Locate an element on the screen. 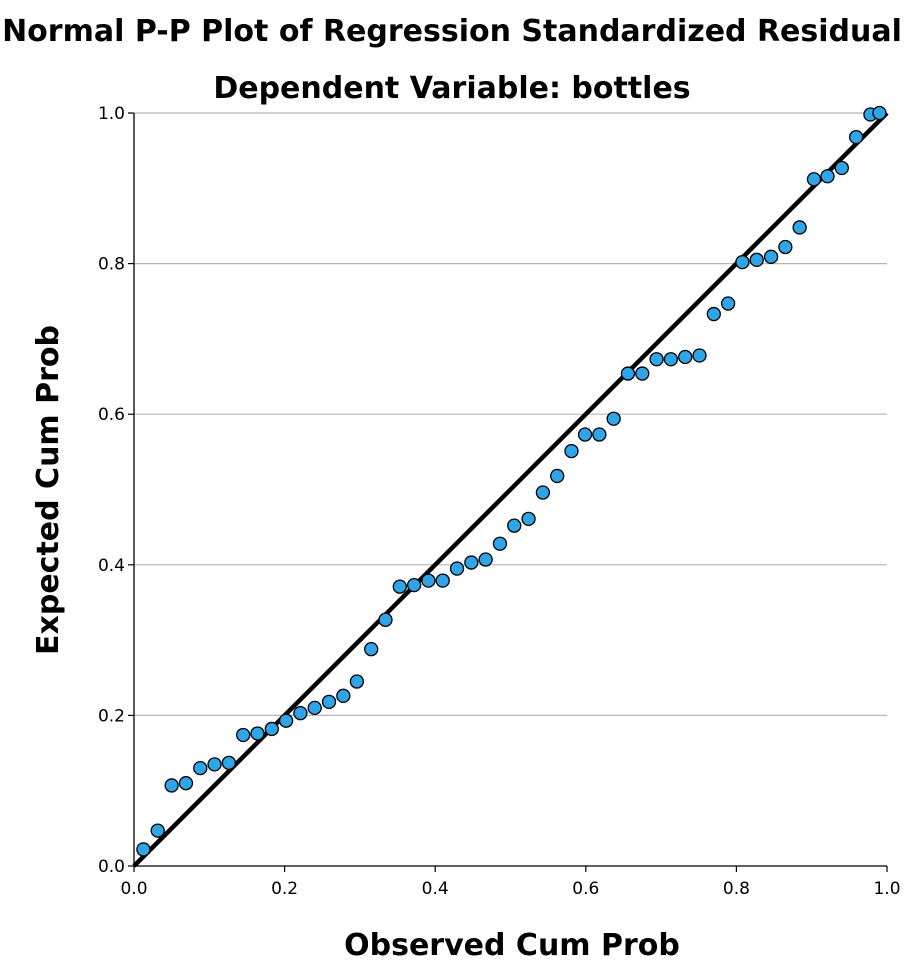 This screenshot has height=968, width=918. y-tick-label: 0.8 is located at coordinates (111, 265).